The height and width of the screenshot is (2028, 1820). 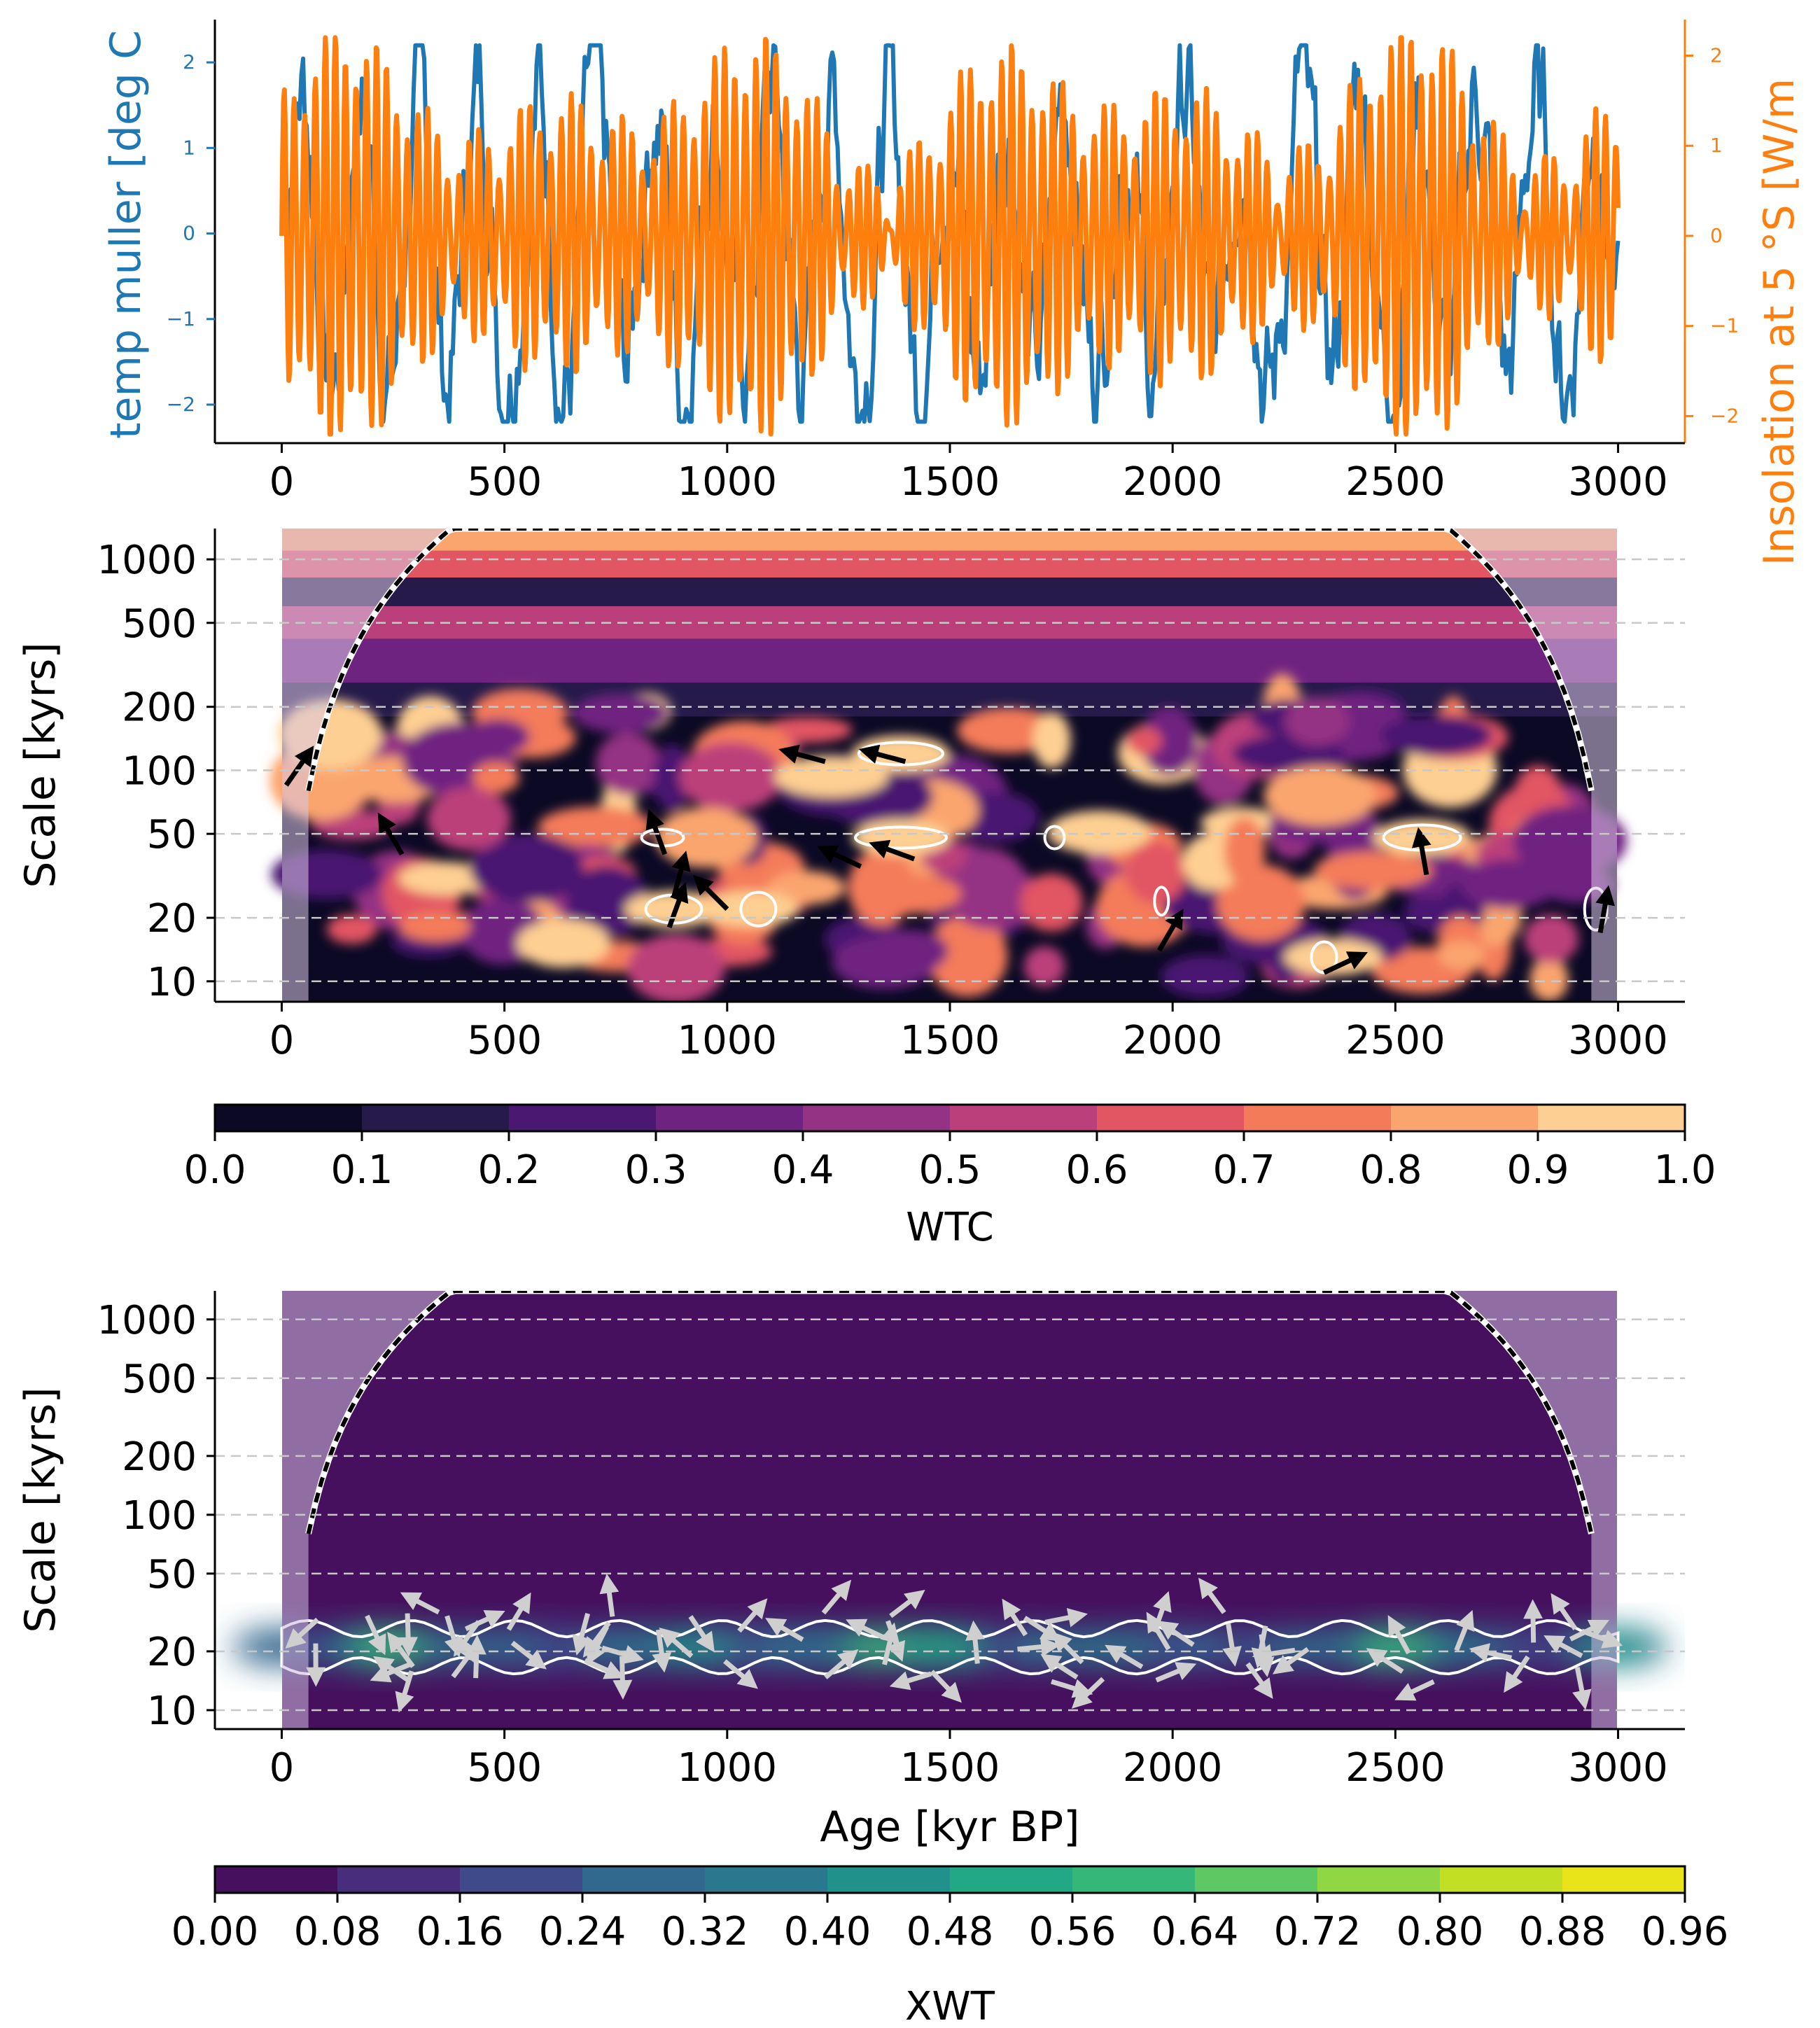 What do you see at coordinates (1724, 325) in the screenshot?
I see `right-y-tick-label: −1` at bounding box center [1724, 325].